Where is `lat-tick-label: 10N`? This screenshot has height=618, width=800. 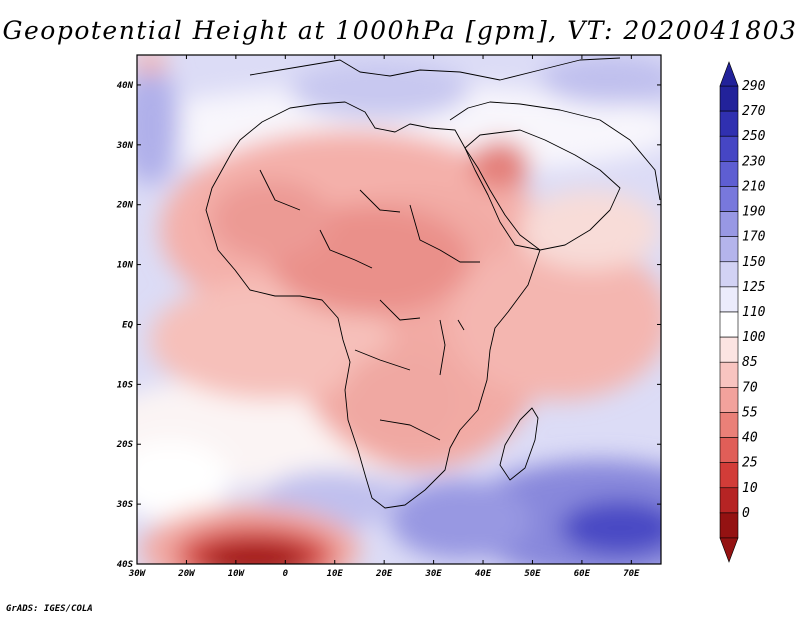
lat-tick-label: 10N is located at coordinates (125, 266).